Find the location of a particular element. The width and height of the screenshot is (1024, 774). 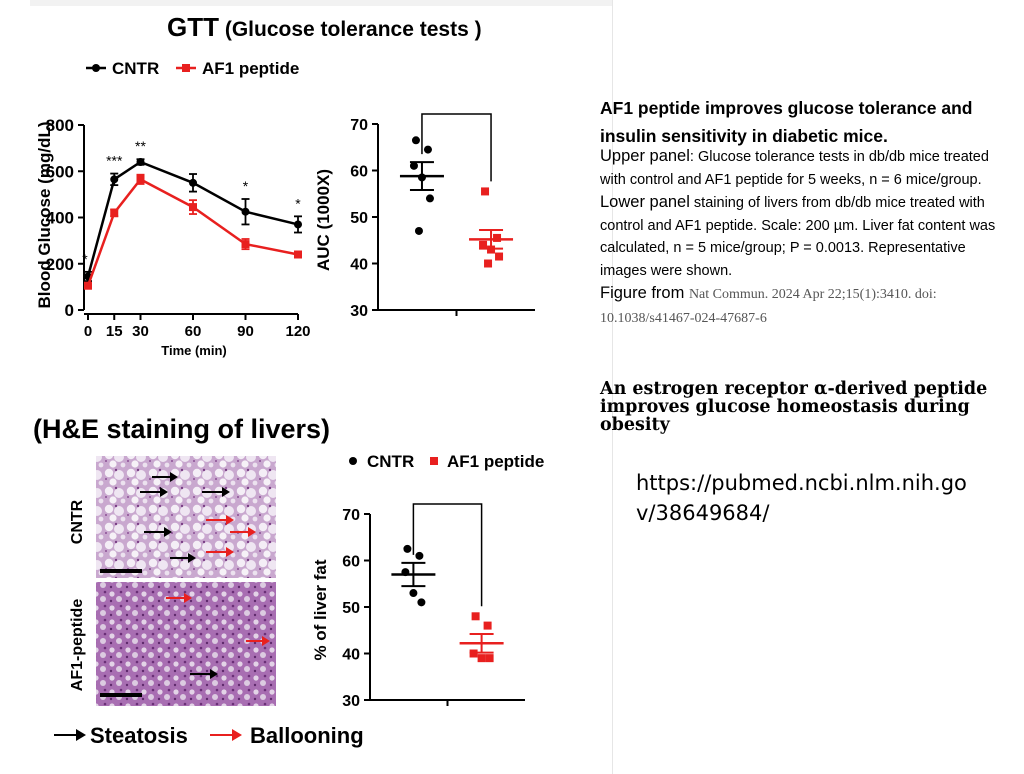

fat-y-tick-label: 70 is located at coordinates (351, 515).